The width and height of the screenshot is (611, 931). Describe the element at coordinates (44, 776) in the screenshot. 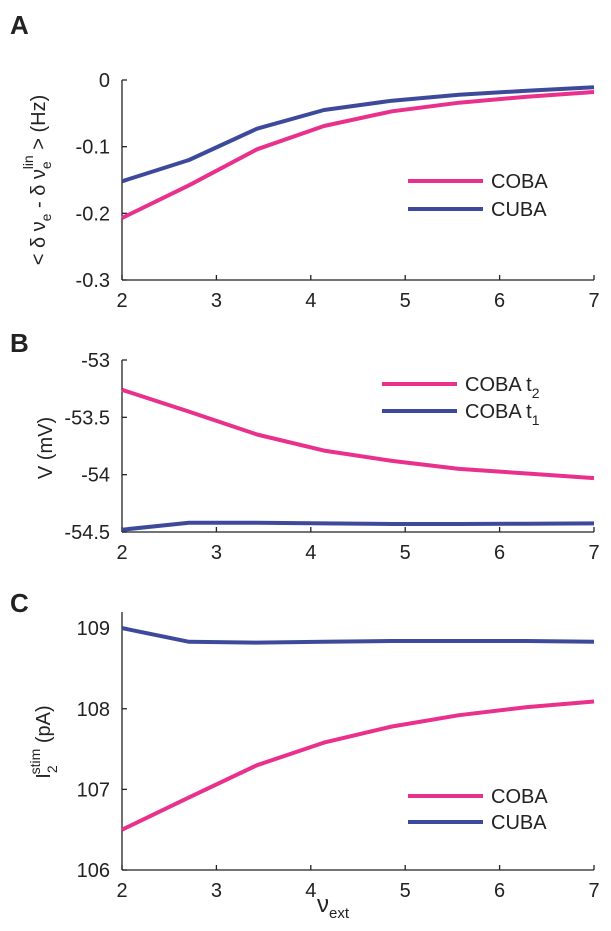

I see `ylabel-c-base: I` at that location.